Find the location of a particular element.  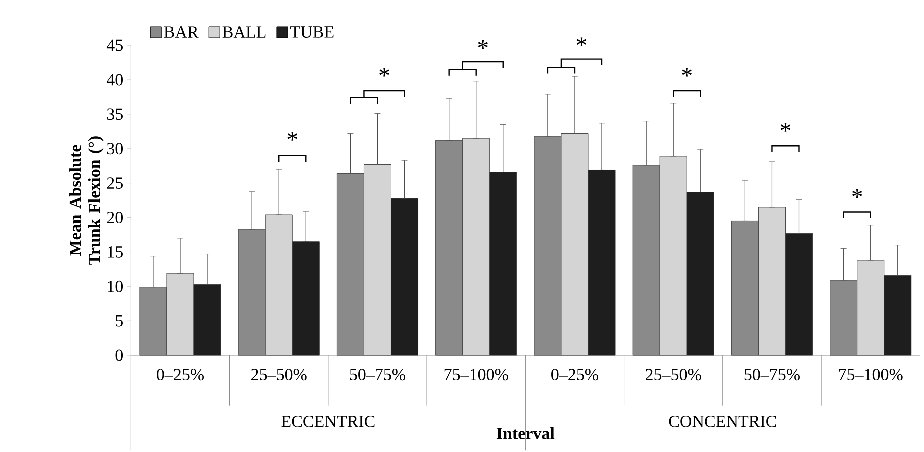

y-tick-label: 20 is located at coordinates (115, 218).